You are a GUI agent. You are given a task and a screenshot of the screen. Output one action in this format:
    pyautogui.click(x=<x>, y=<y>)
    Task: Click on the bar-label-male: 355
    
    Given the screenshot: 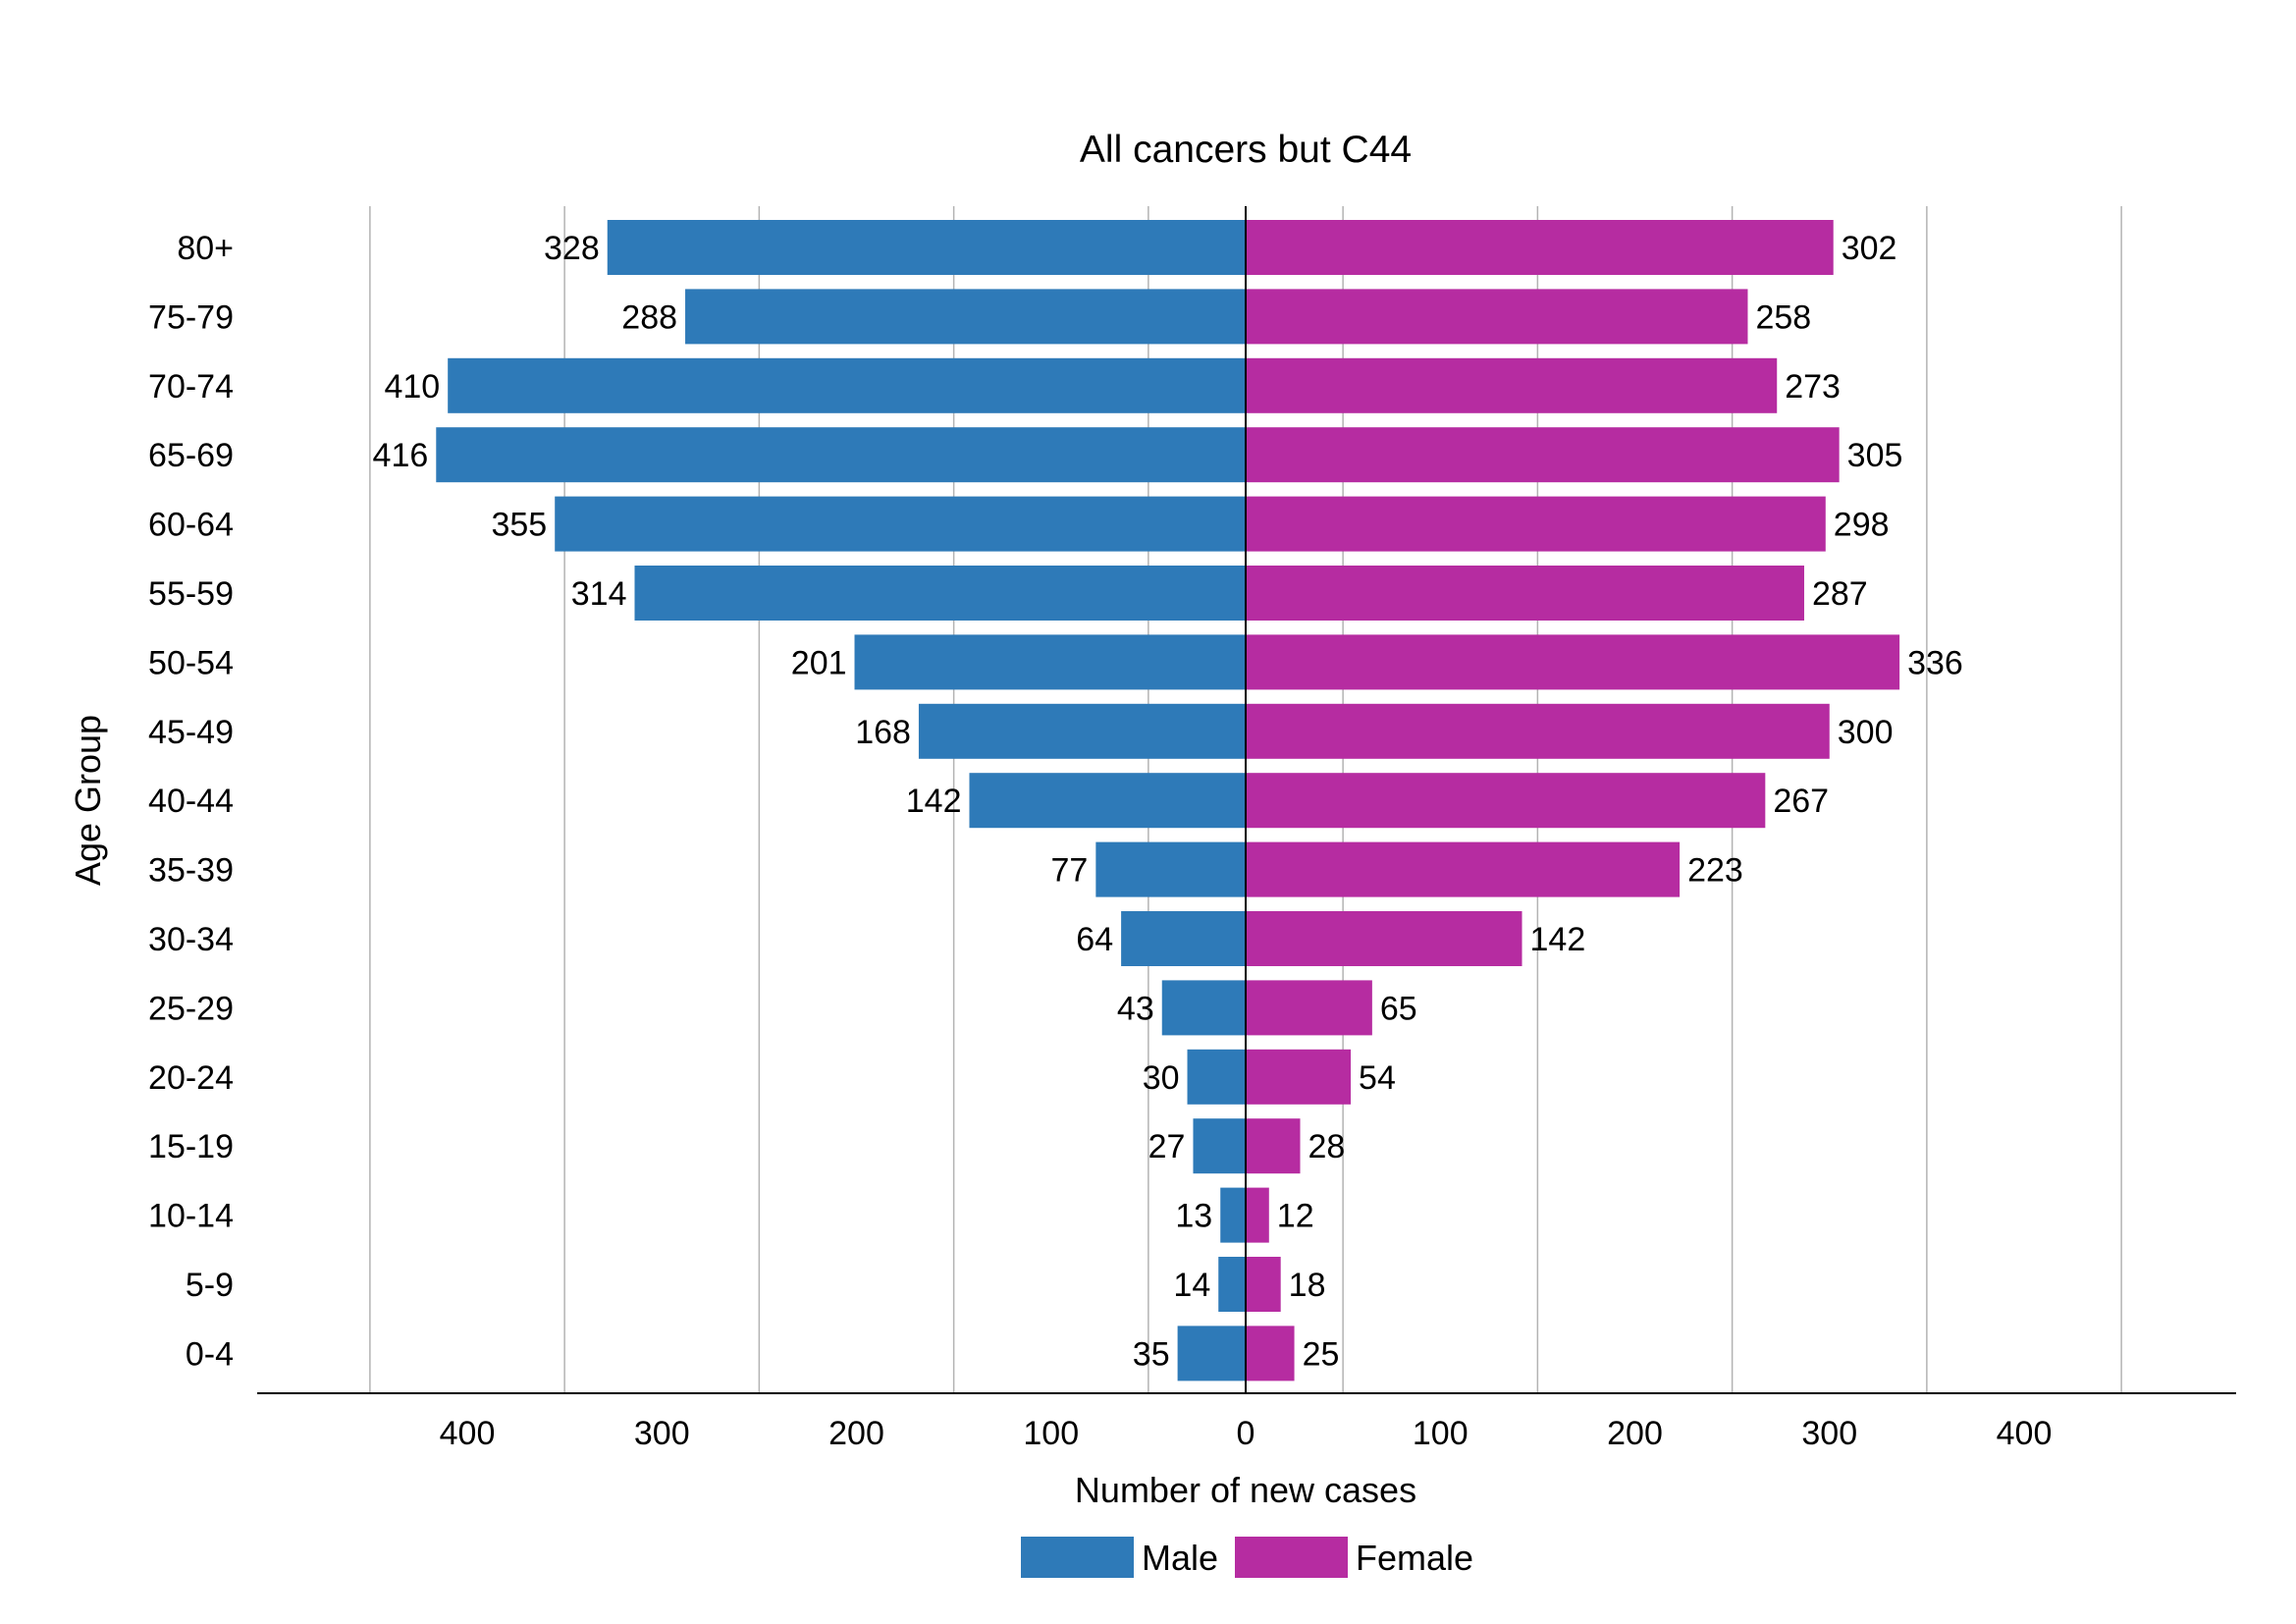 What is the action you would take?
    pyautogui.click(x=519, y=525)
    